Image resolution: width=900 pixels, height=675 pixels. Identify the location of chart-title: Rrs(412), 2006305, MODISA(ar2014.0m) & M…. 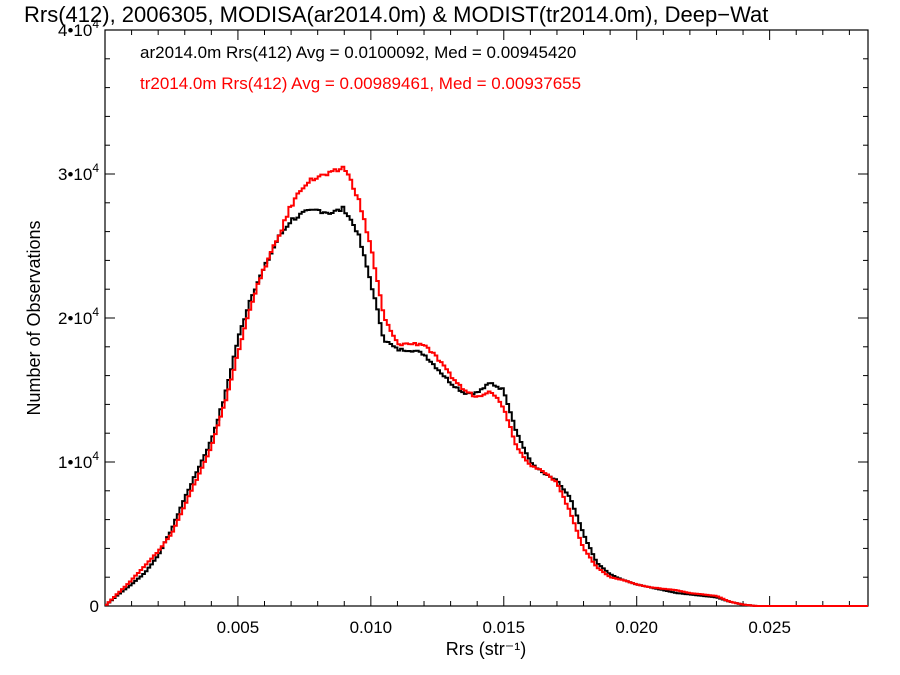
(396, 14).